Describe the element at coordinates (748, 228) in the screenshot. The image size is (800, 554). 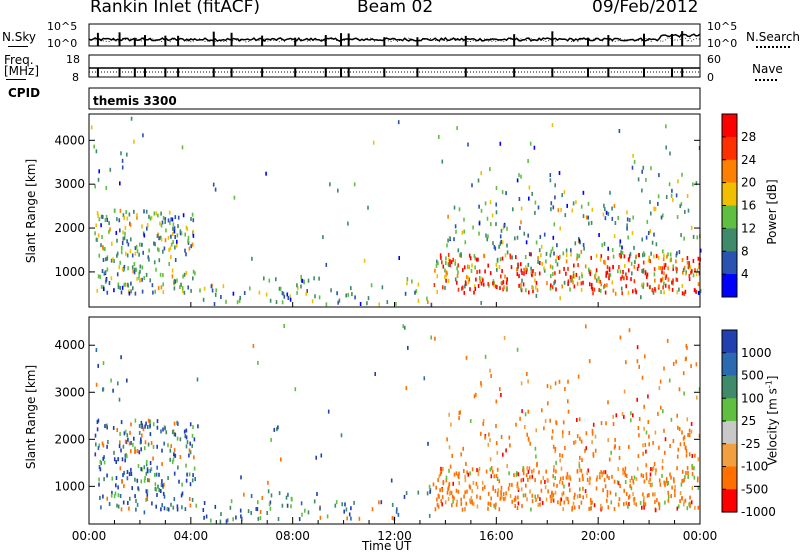
I see `colorbar-tick-label: 12` at that location.